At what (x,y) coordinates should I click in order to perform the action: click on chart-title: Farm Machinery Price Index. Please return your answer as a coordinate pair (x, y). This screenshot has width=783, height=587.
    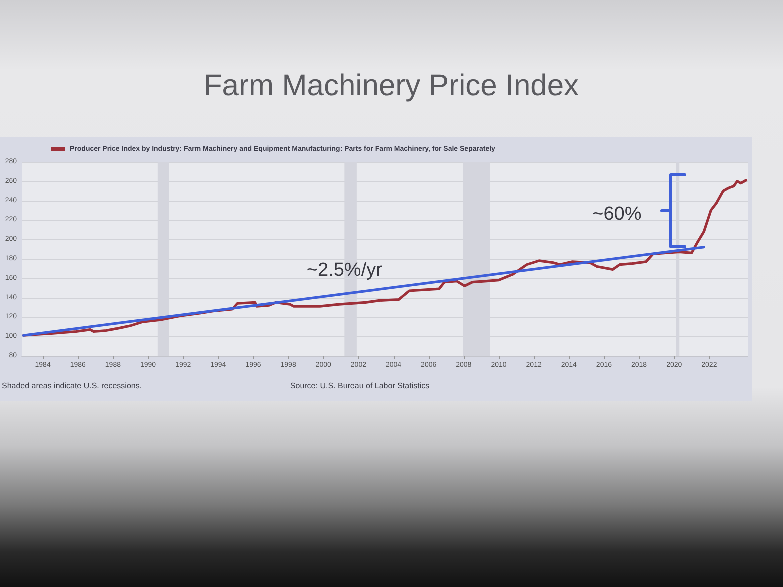
    Looking at the image, I should click on (392, 86).